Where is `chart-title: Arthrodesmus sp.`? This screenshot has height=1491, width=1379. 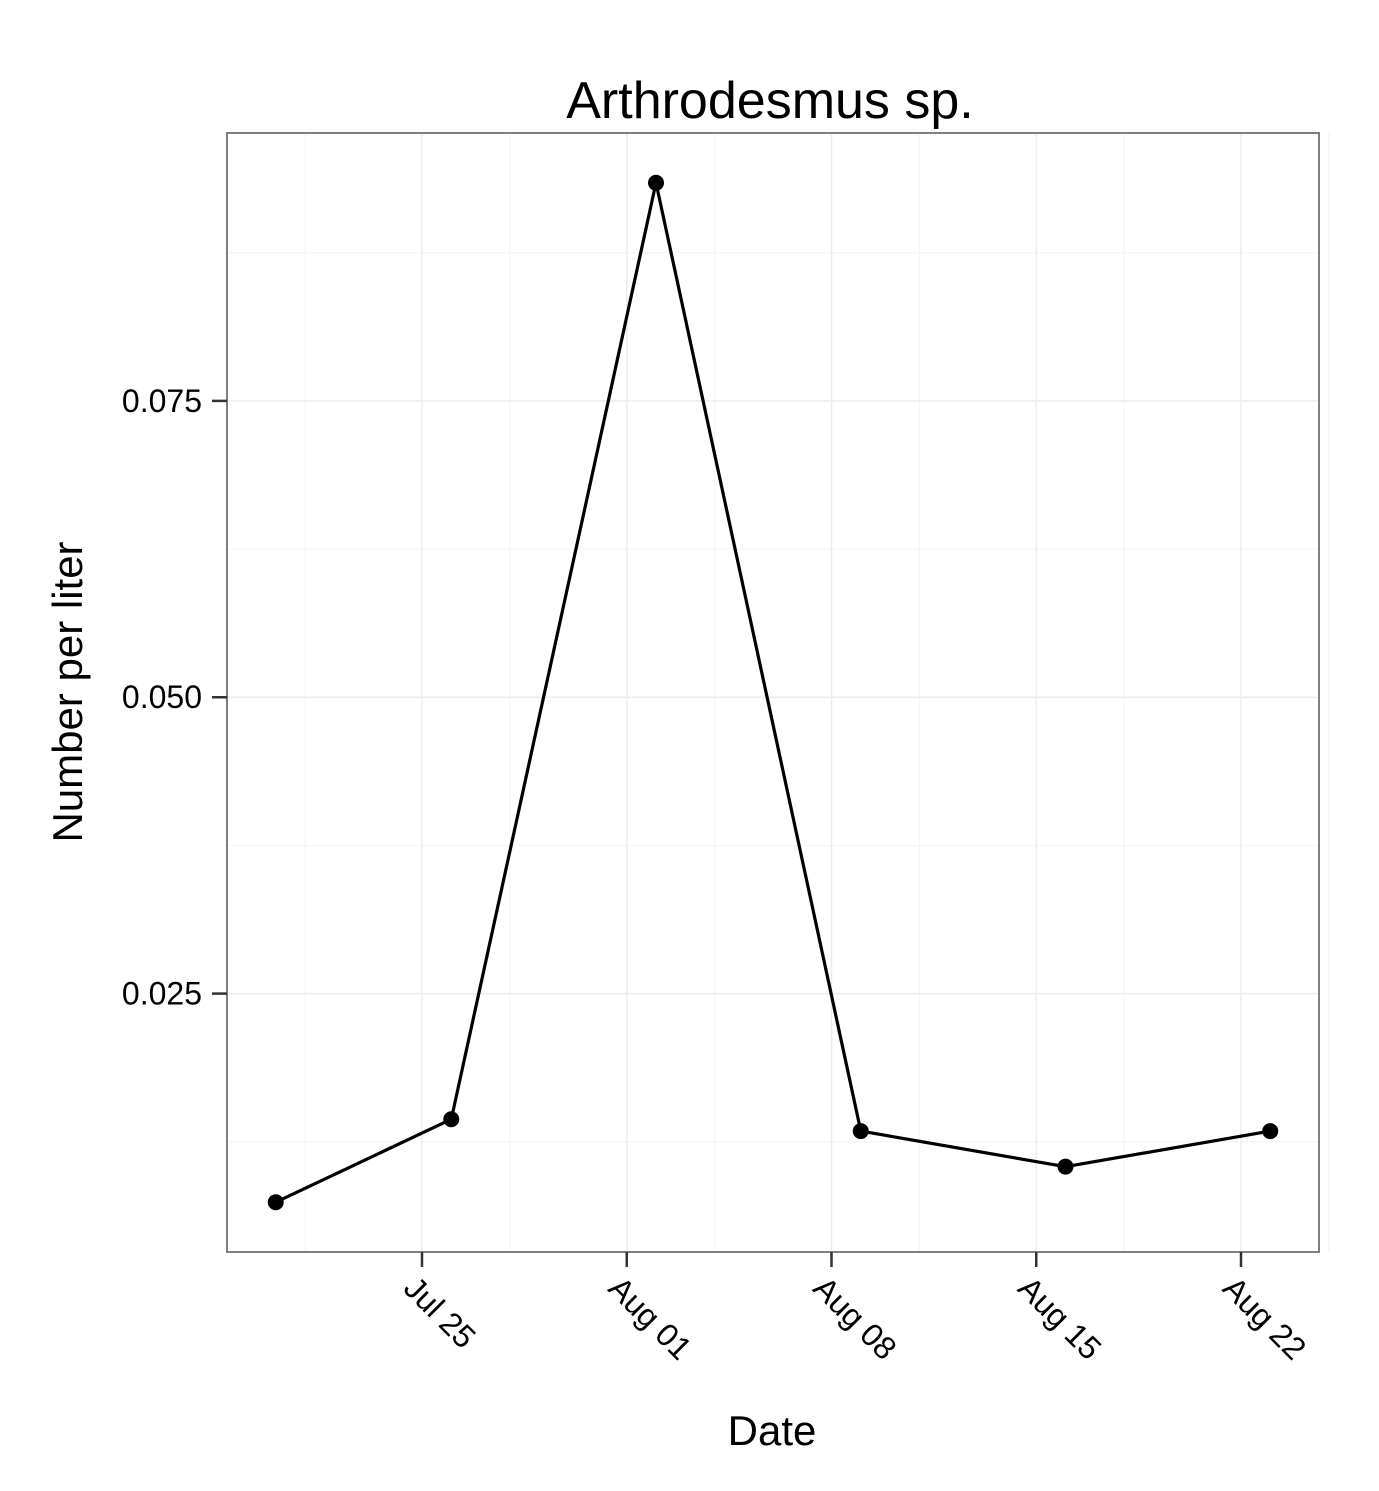
chart-title: Arthrodesmus sp. is located at coordinates (770, 101).